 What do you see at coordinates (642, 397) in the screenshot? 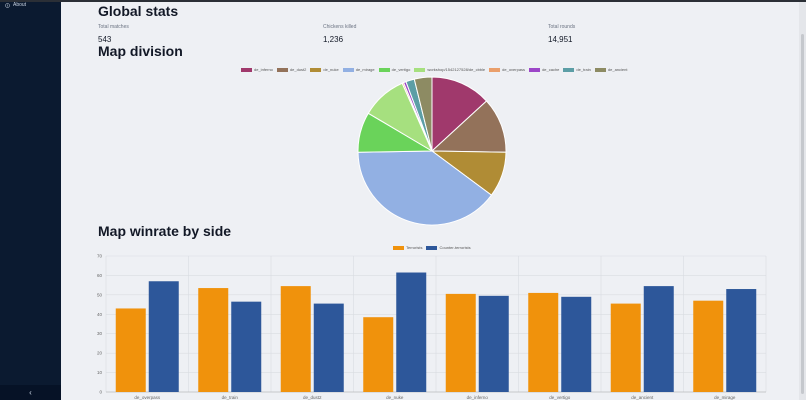
I see `x-tick-label: de_ancient` at bounding box center [642, 397].